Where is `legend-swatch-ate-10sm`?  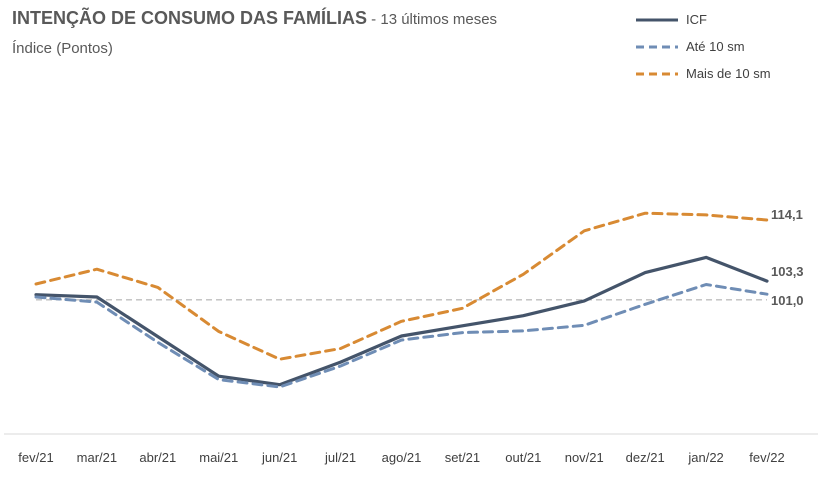
legend-swatch-ate-10sm is located at coordinates (657, 46).